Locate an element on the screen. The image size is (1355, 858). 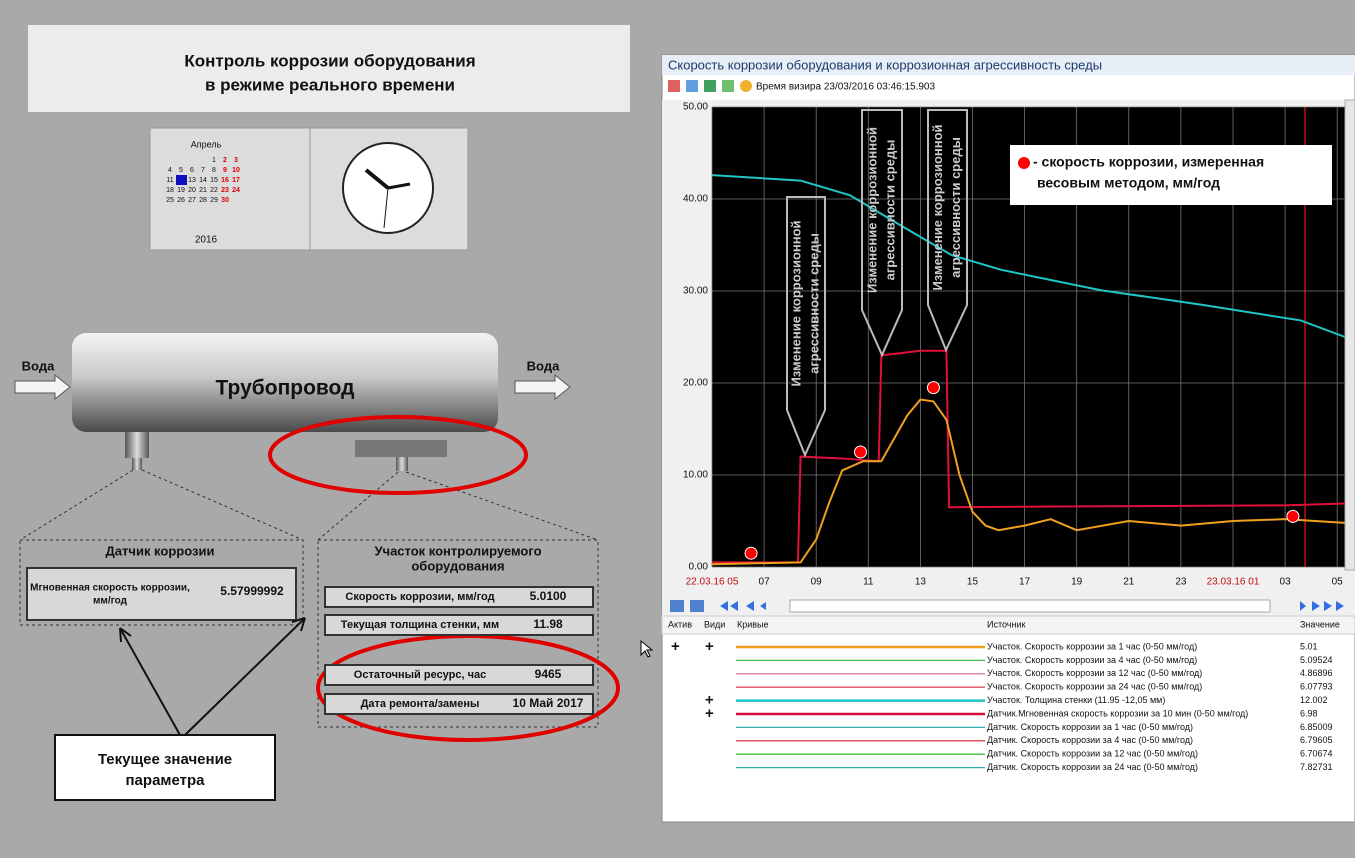
calendar-day: 21 is located at coordinates (203, 190).